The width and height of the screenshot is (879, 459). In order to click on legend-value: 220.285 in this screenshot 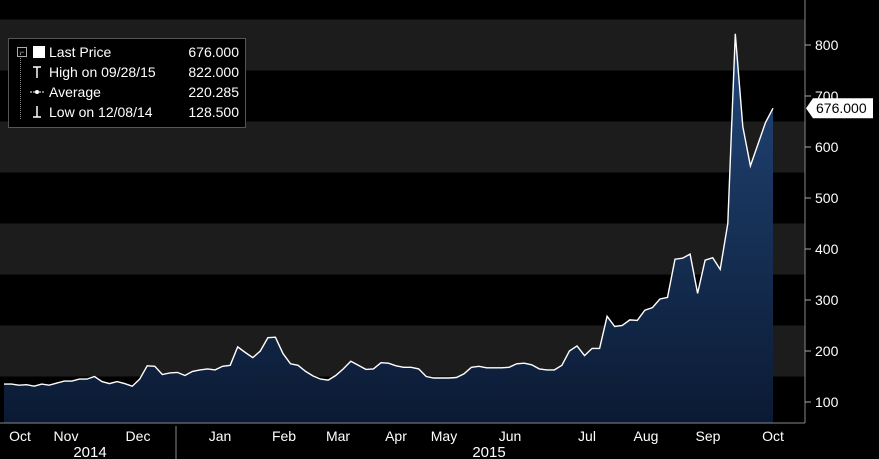, I will do `click(213, 92)`.